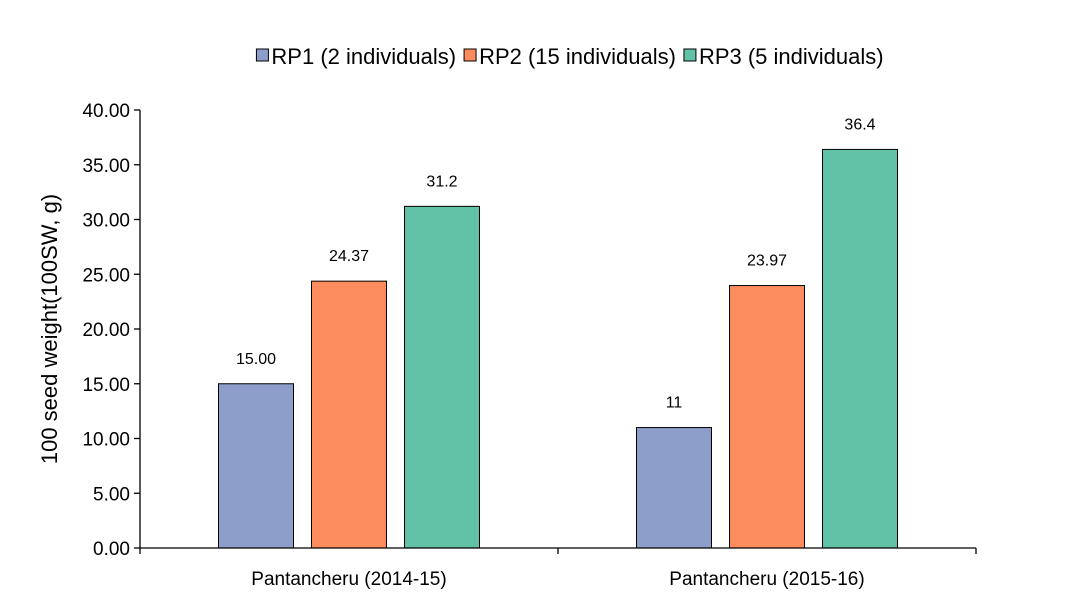 The image size is (1080, 607). I want to click on y-tick-label: 40.00, so click(106, 111).